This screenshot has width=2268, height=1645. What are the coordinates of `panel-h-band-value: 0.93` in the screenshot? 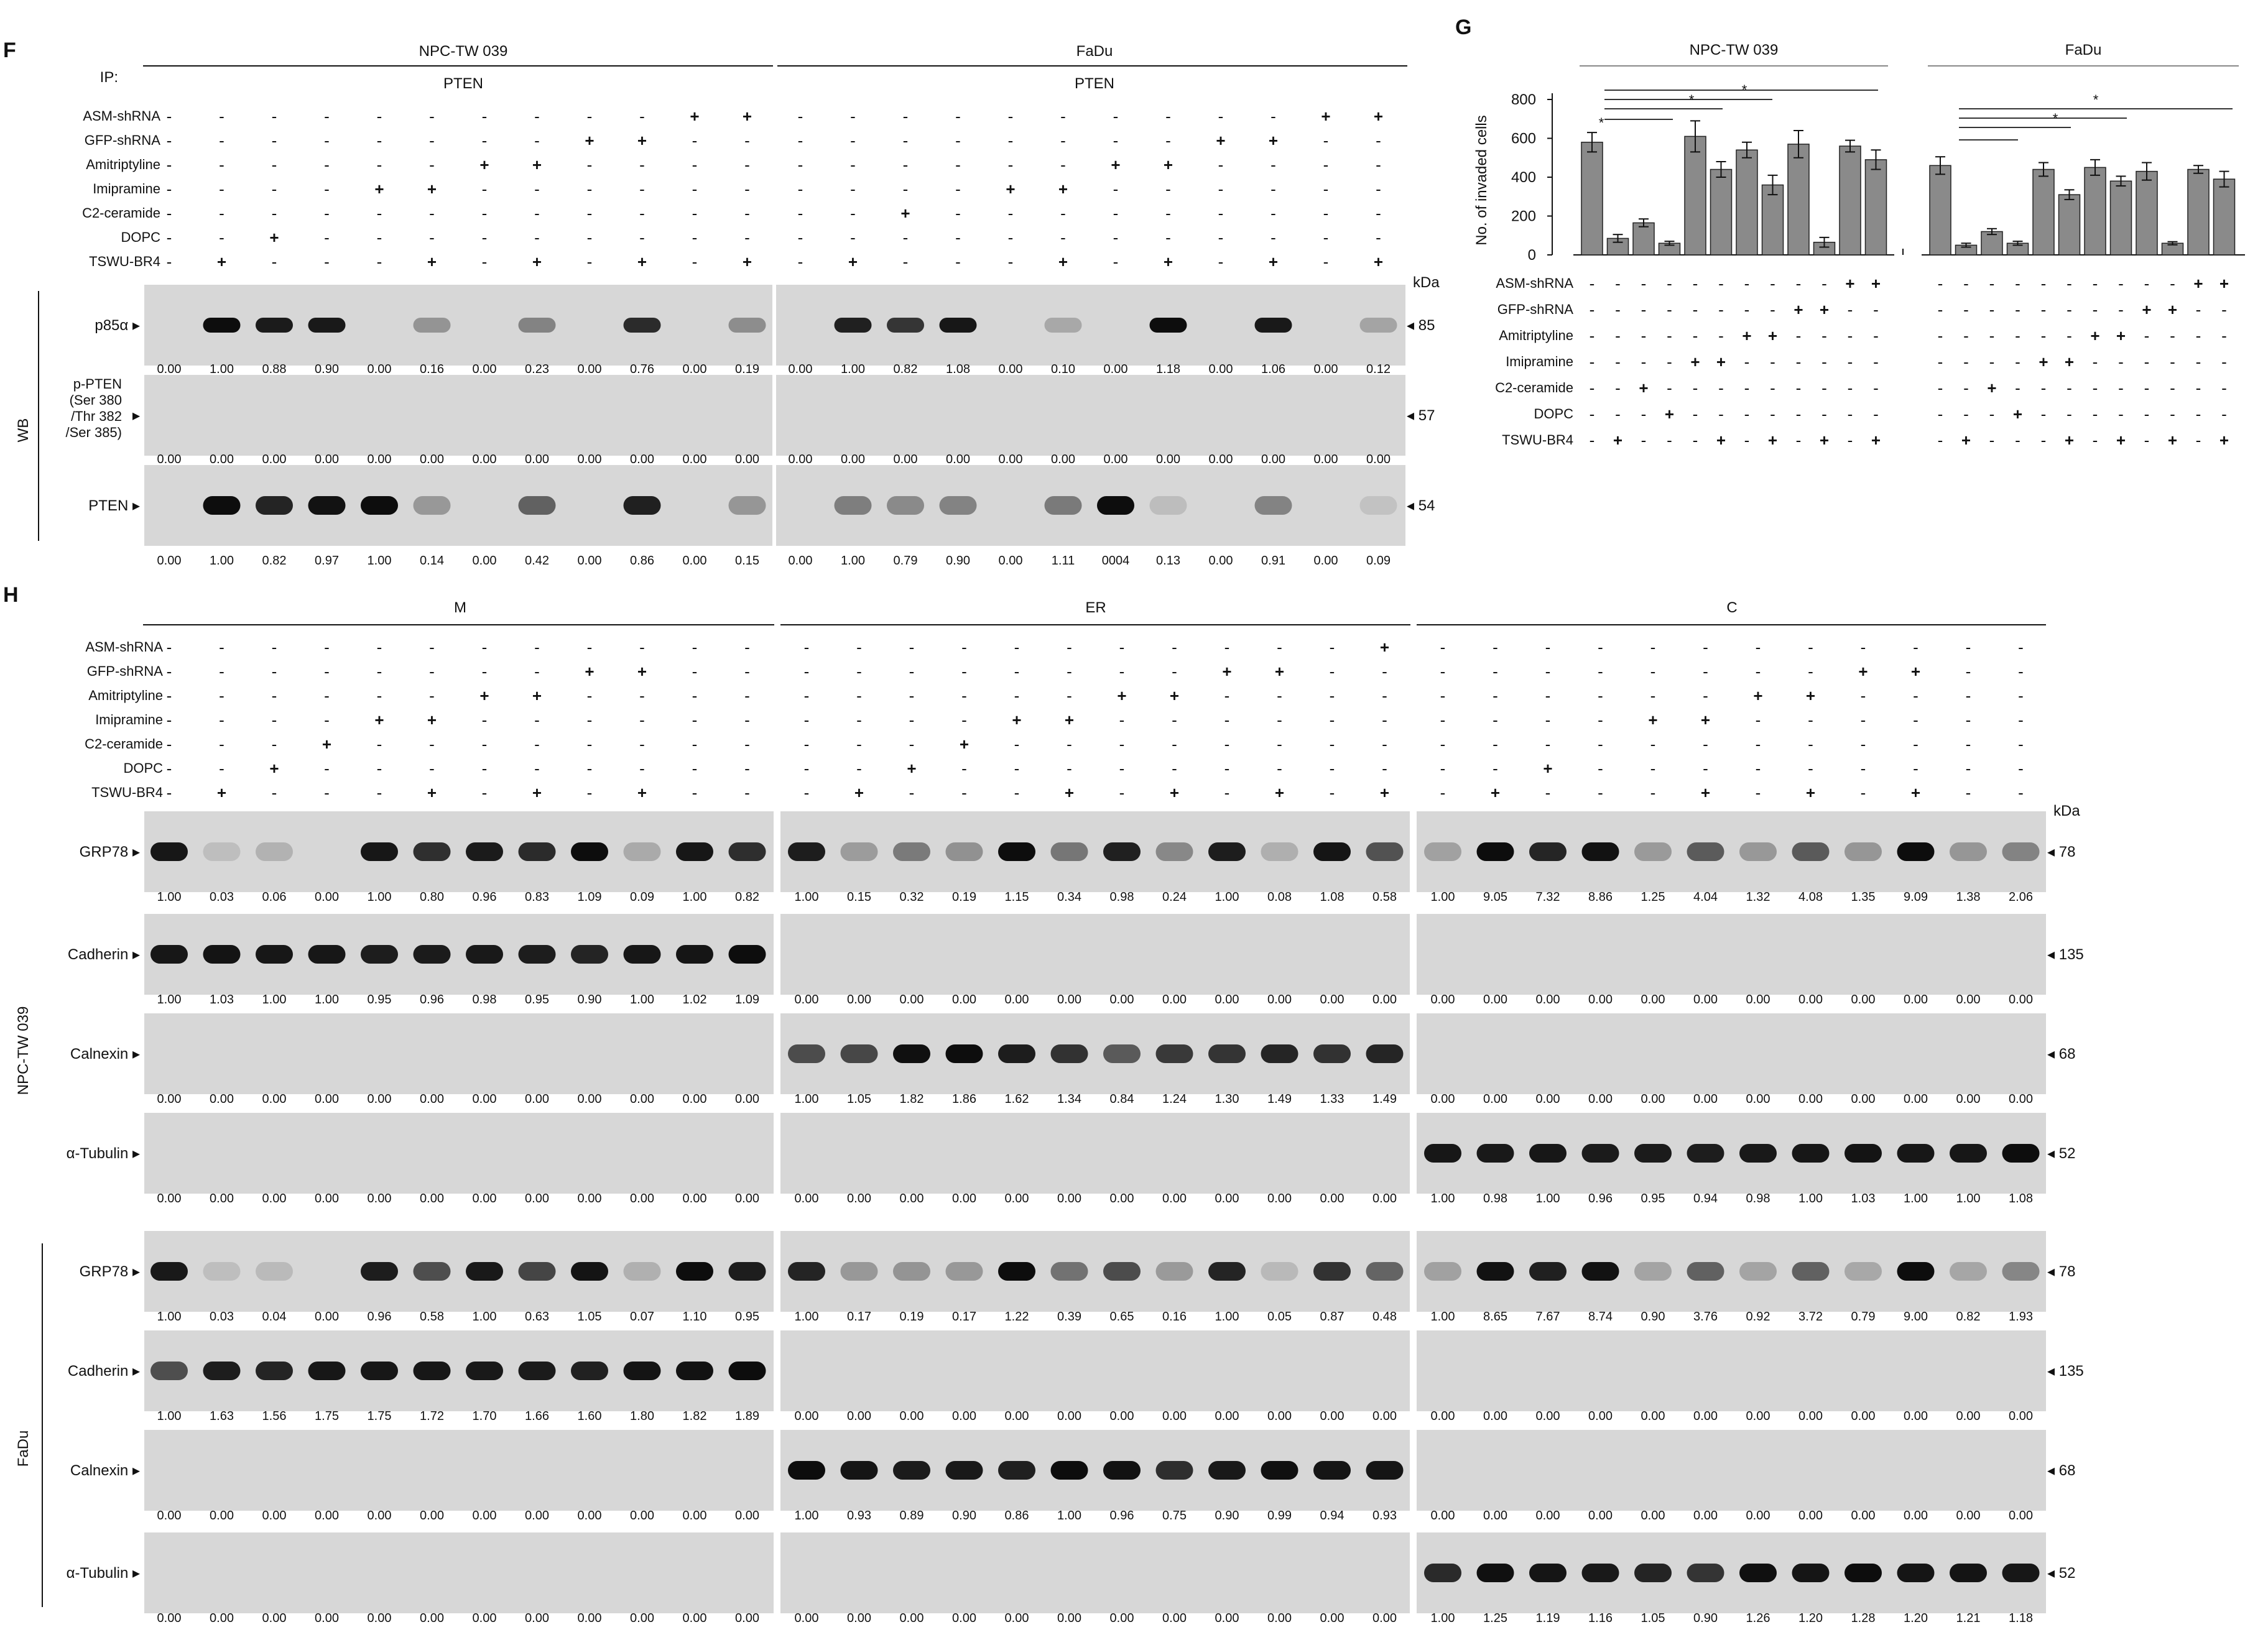 It's located at (1385, 1516).